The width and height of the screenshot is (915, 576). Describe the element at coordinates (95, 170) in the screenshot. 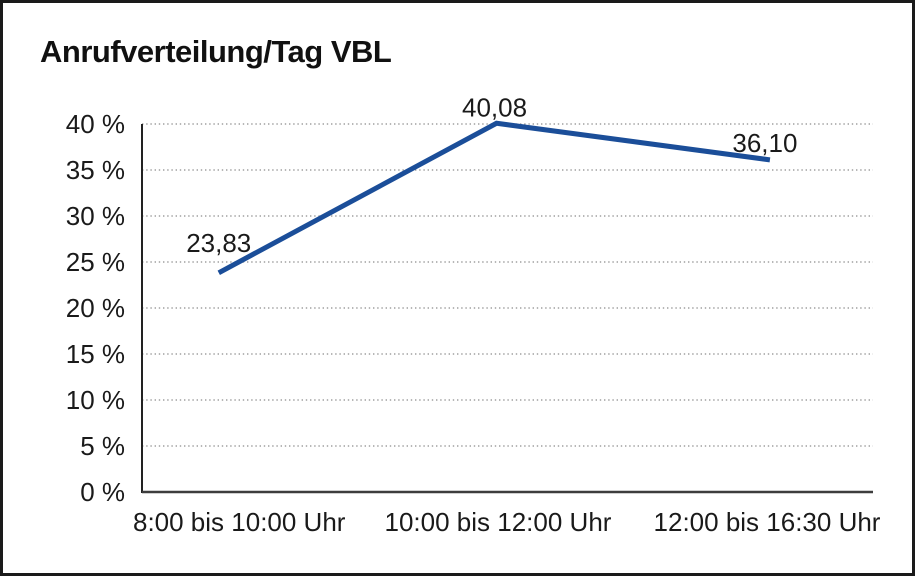

I see `y-tick-label: 35 %` at that location.